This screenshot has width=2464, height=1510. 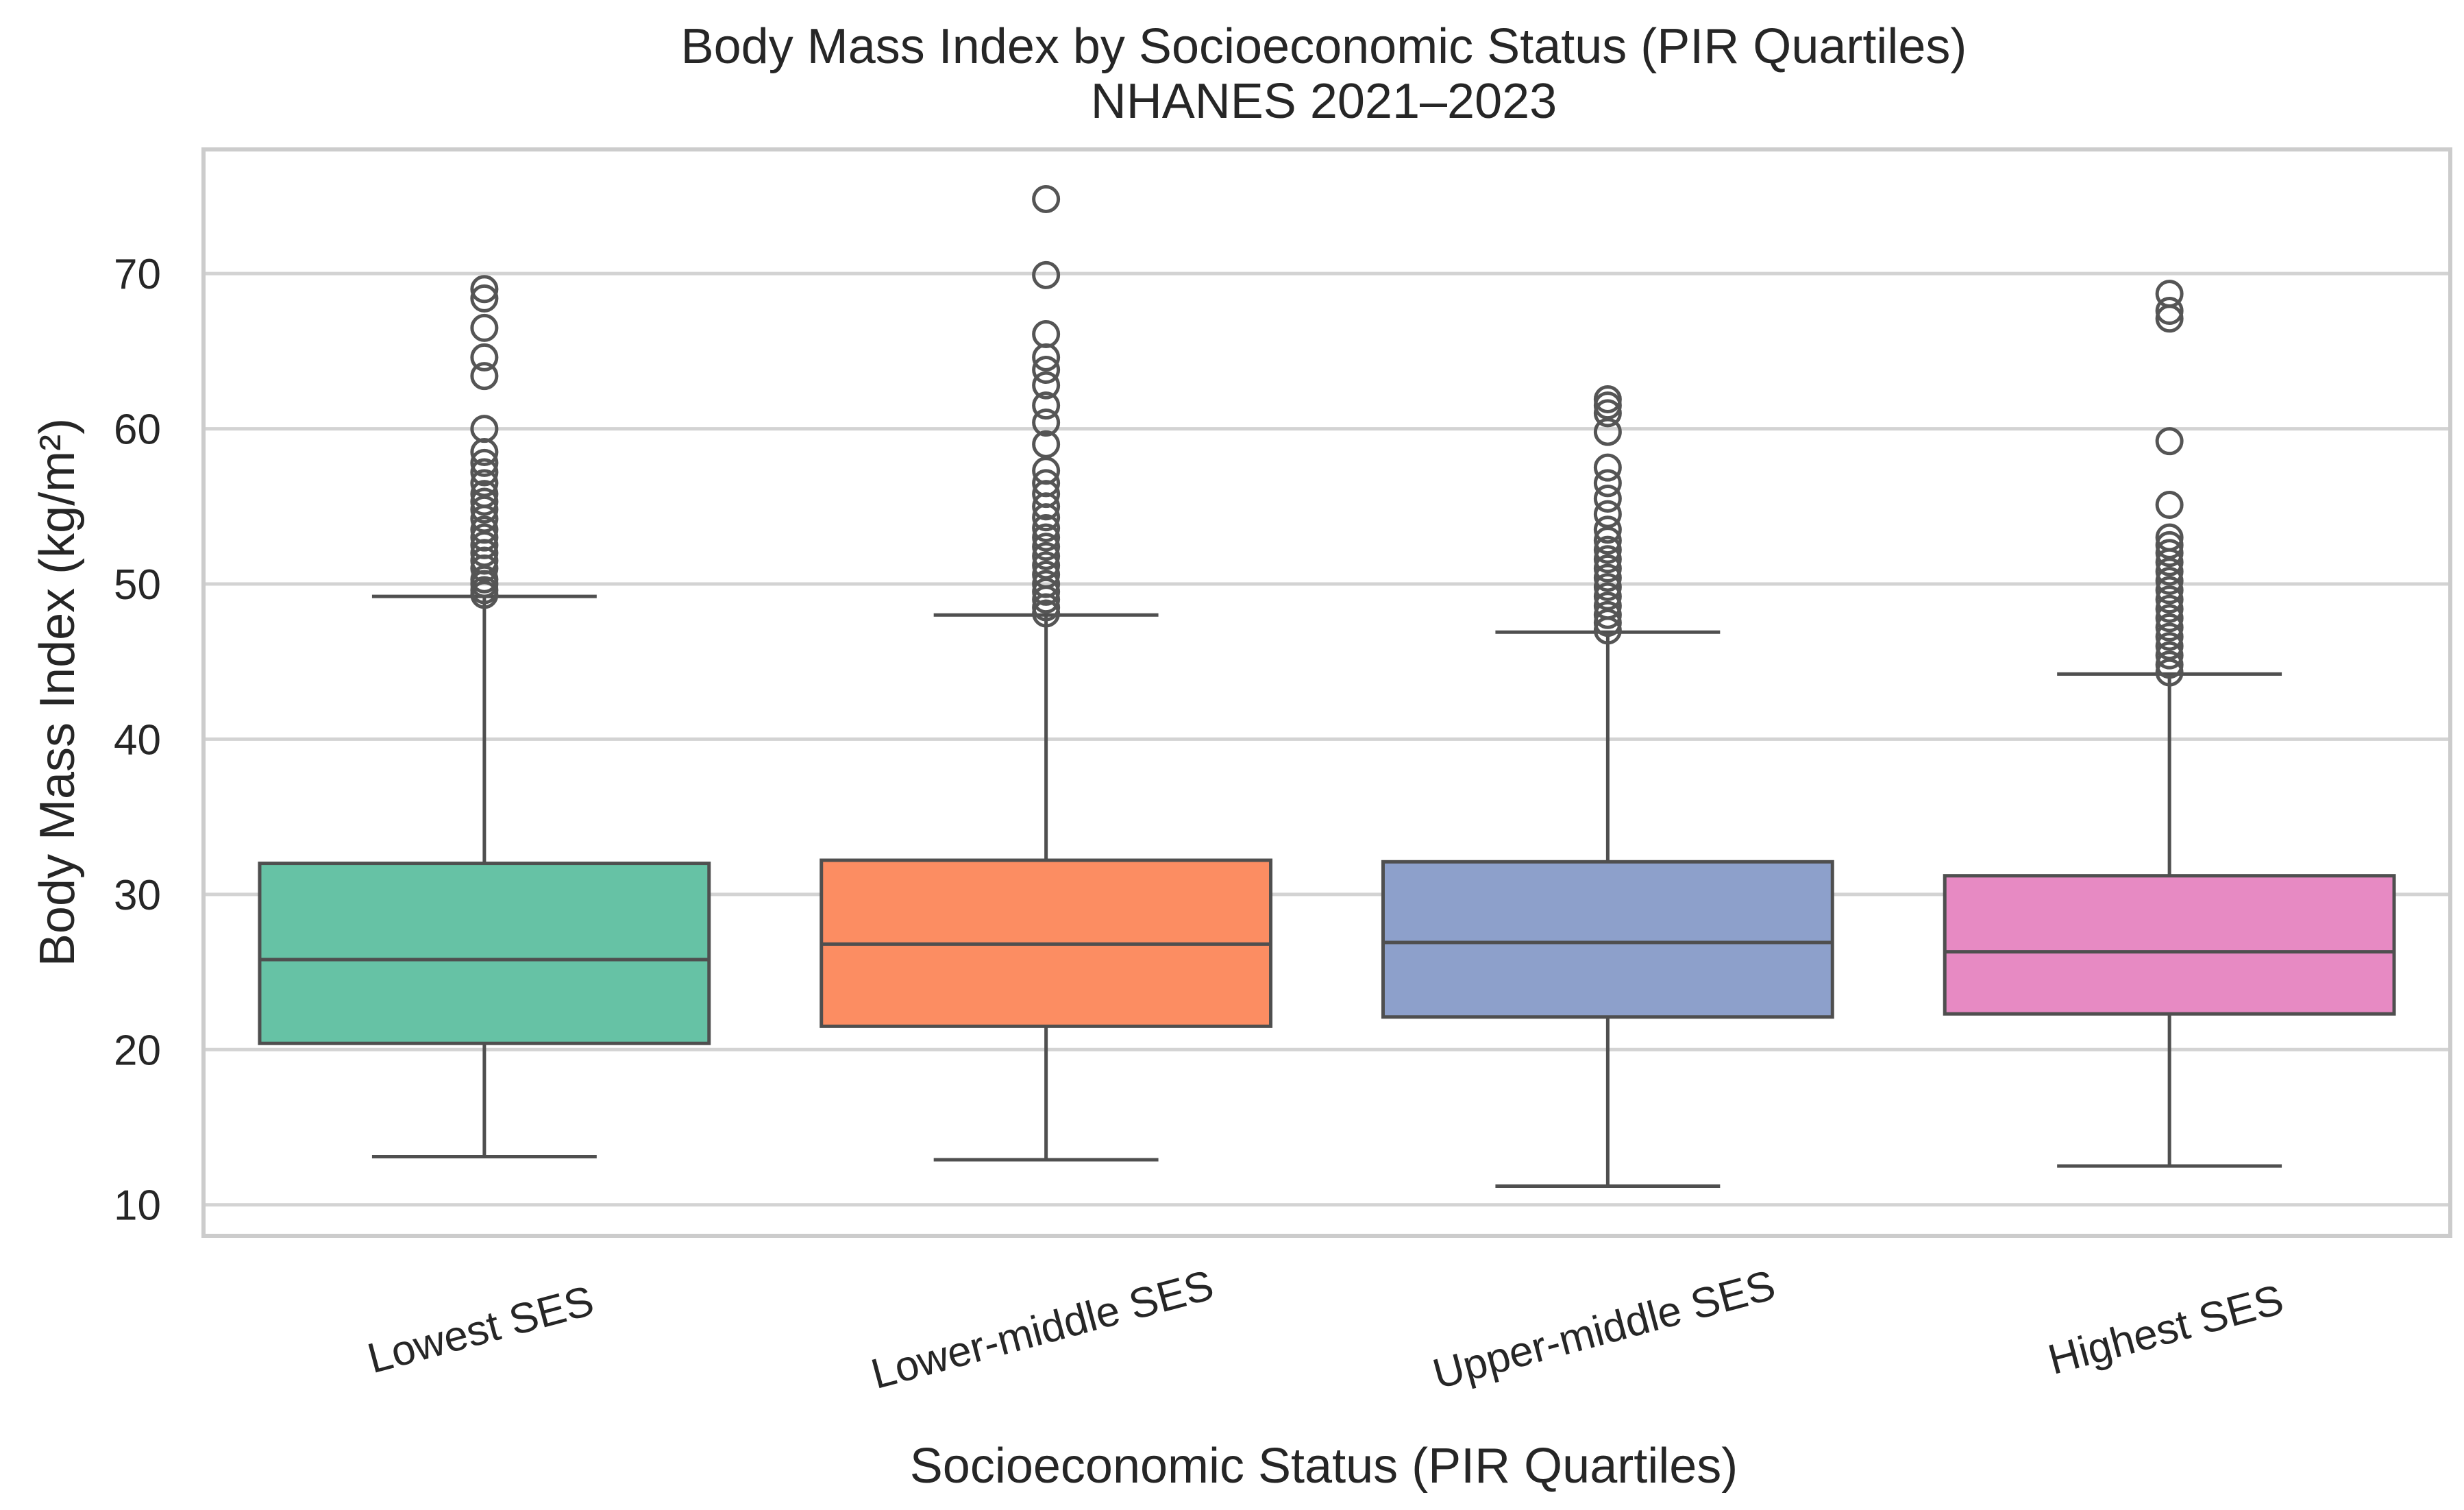 I want to click on chart-subtitle: NHANES 2021–2023, so click(x=1324, y=101).